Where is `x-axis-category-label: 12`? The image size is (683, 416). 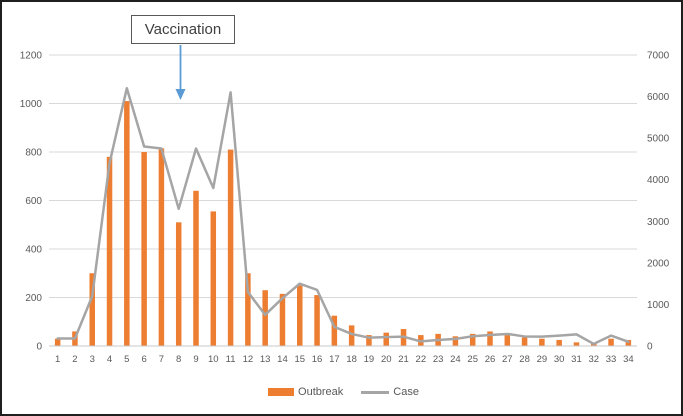
x-axis-category-label: 12 is located at coordinates (248, 359).